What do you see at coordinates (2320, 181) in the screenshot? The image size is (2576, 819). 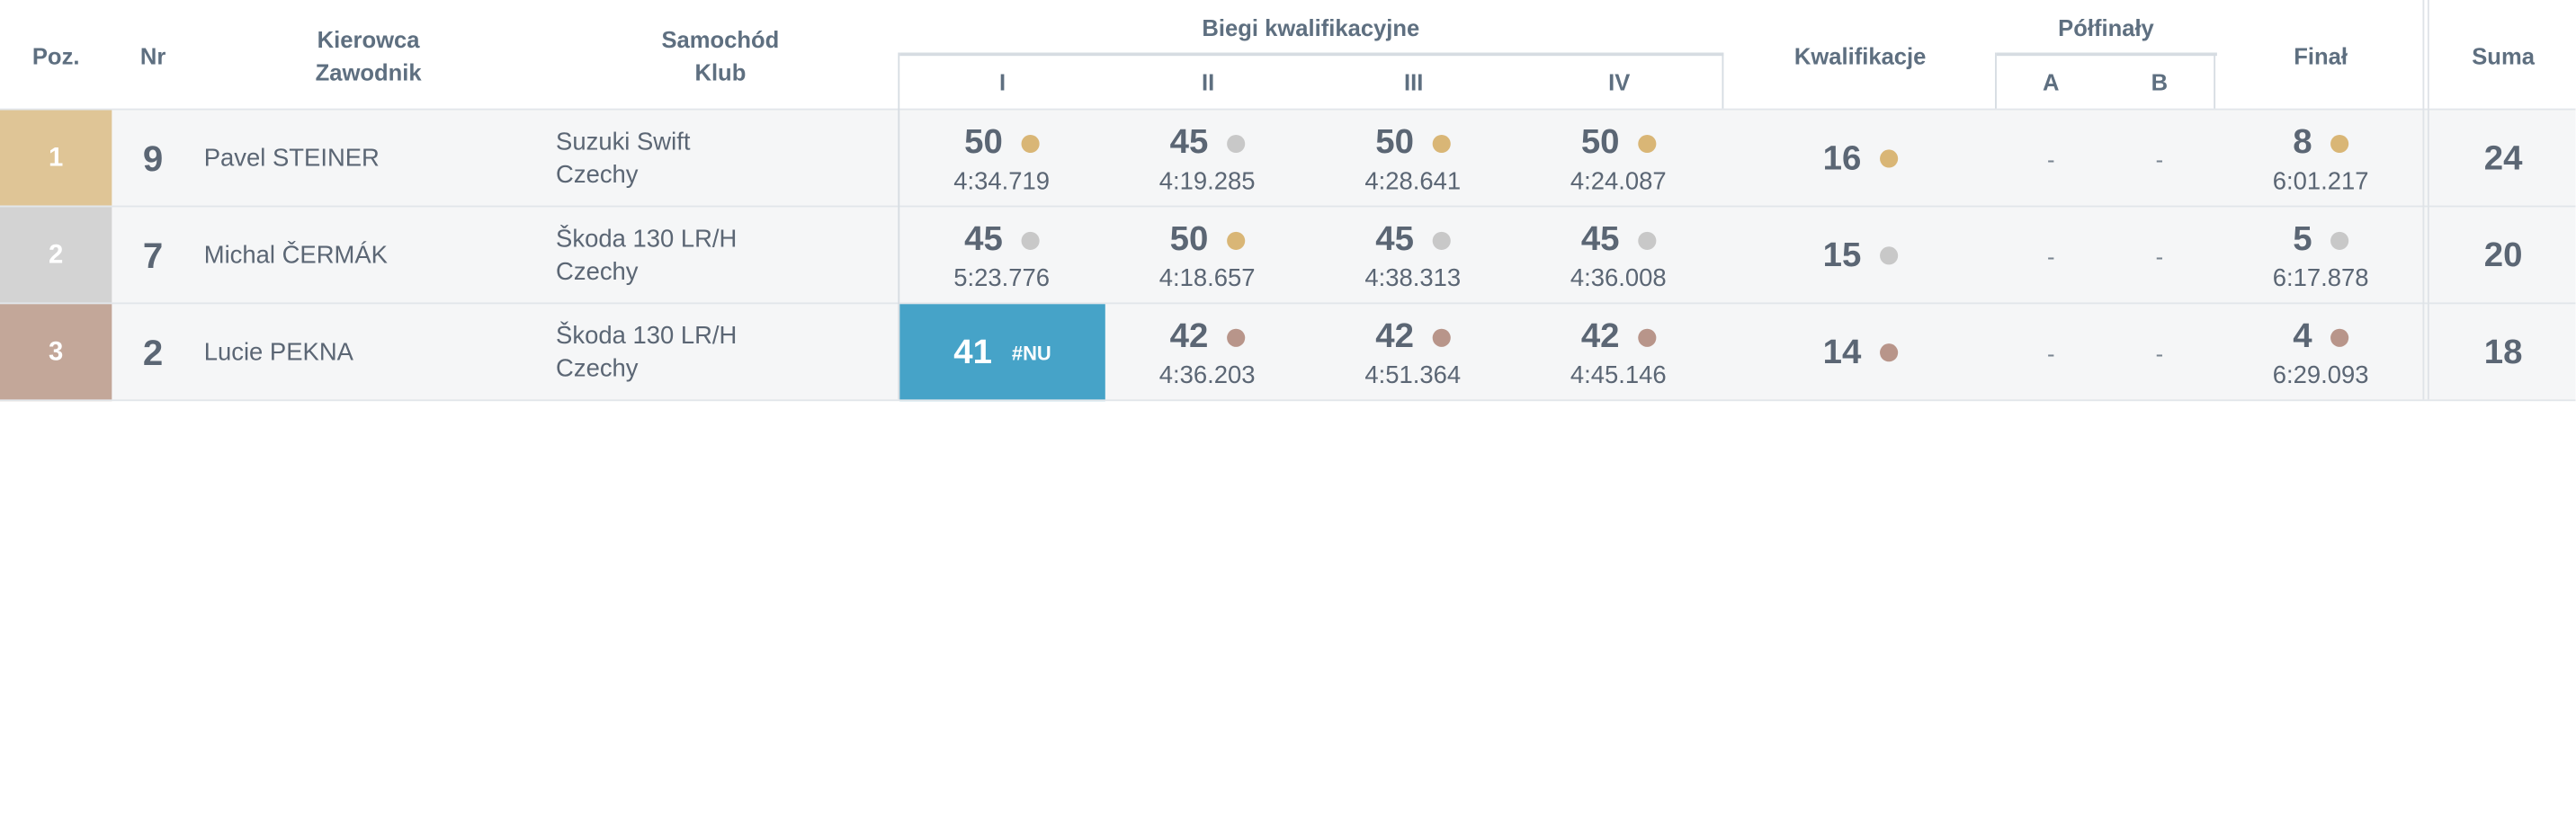 I see `final-time: 6:01.217` at bounding box center [2320, 181].